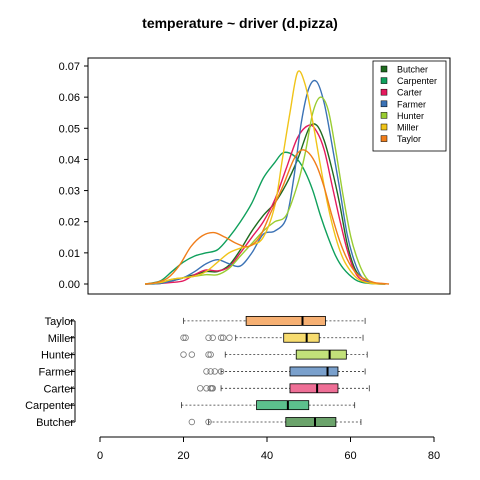 Image resolution: width=480 pixels, height=480 pixels. Describe the element at coordinates (69, 129) in the screenshot. I see `y-tick-label: 0.05` at that location.